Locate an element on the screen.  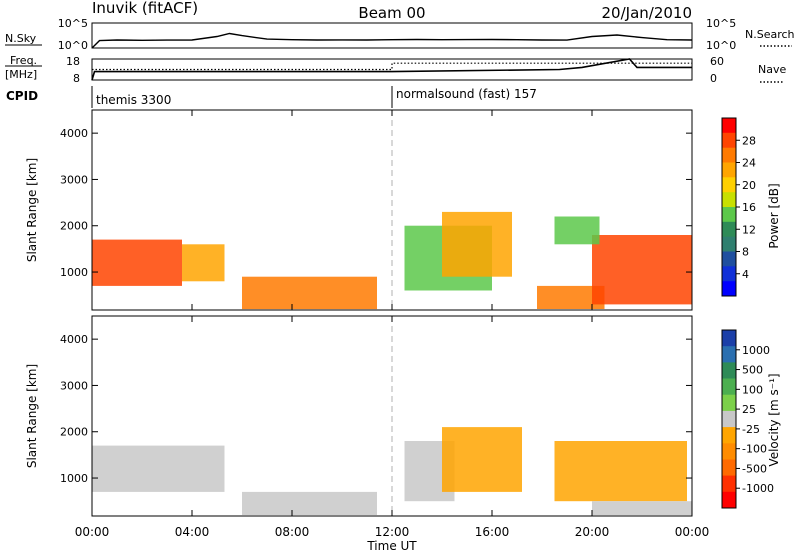
colorbar-tick-label: 12 is located at coordinates (749, 229).